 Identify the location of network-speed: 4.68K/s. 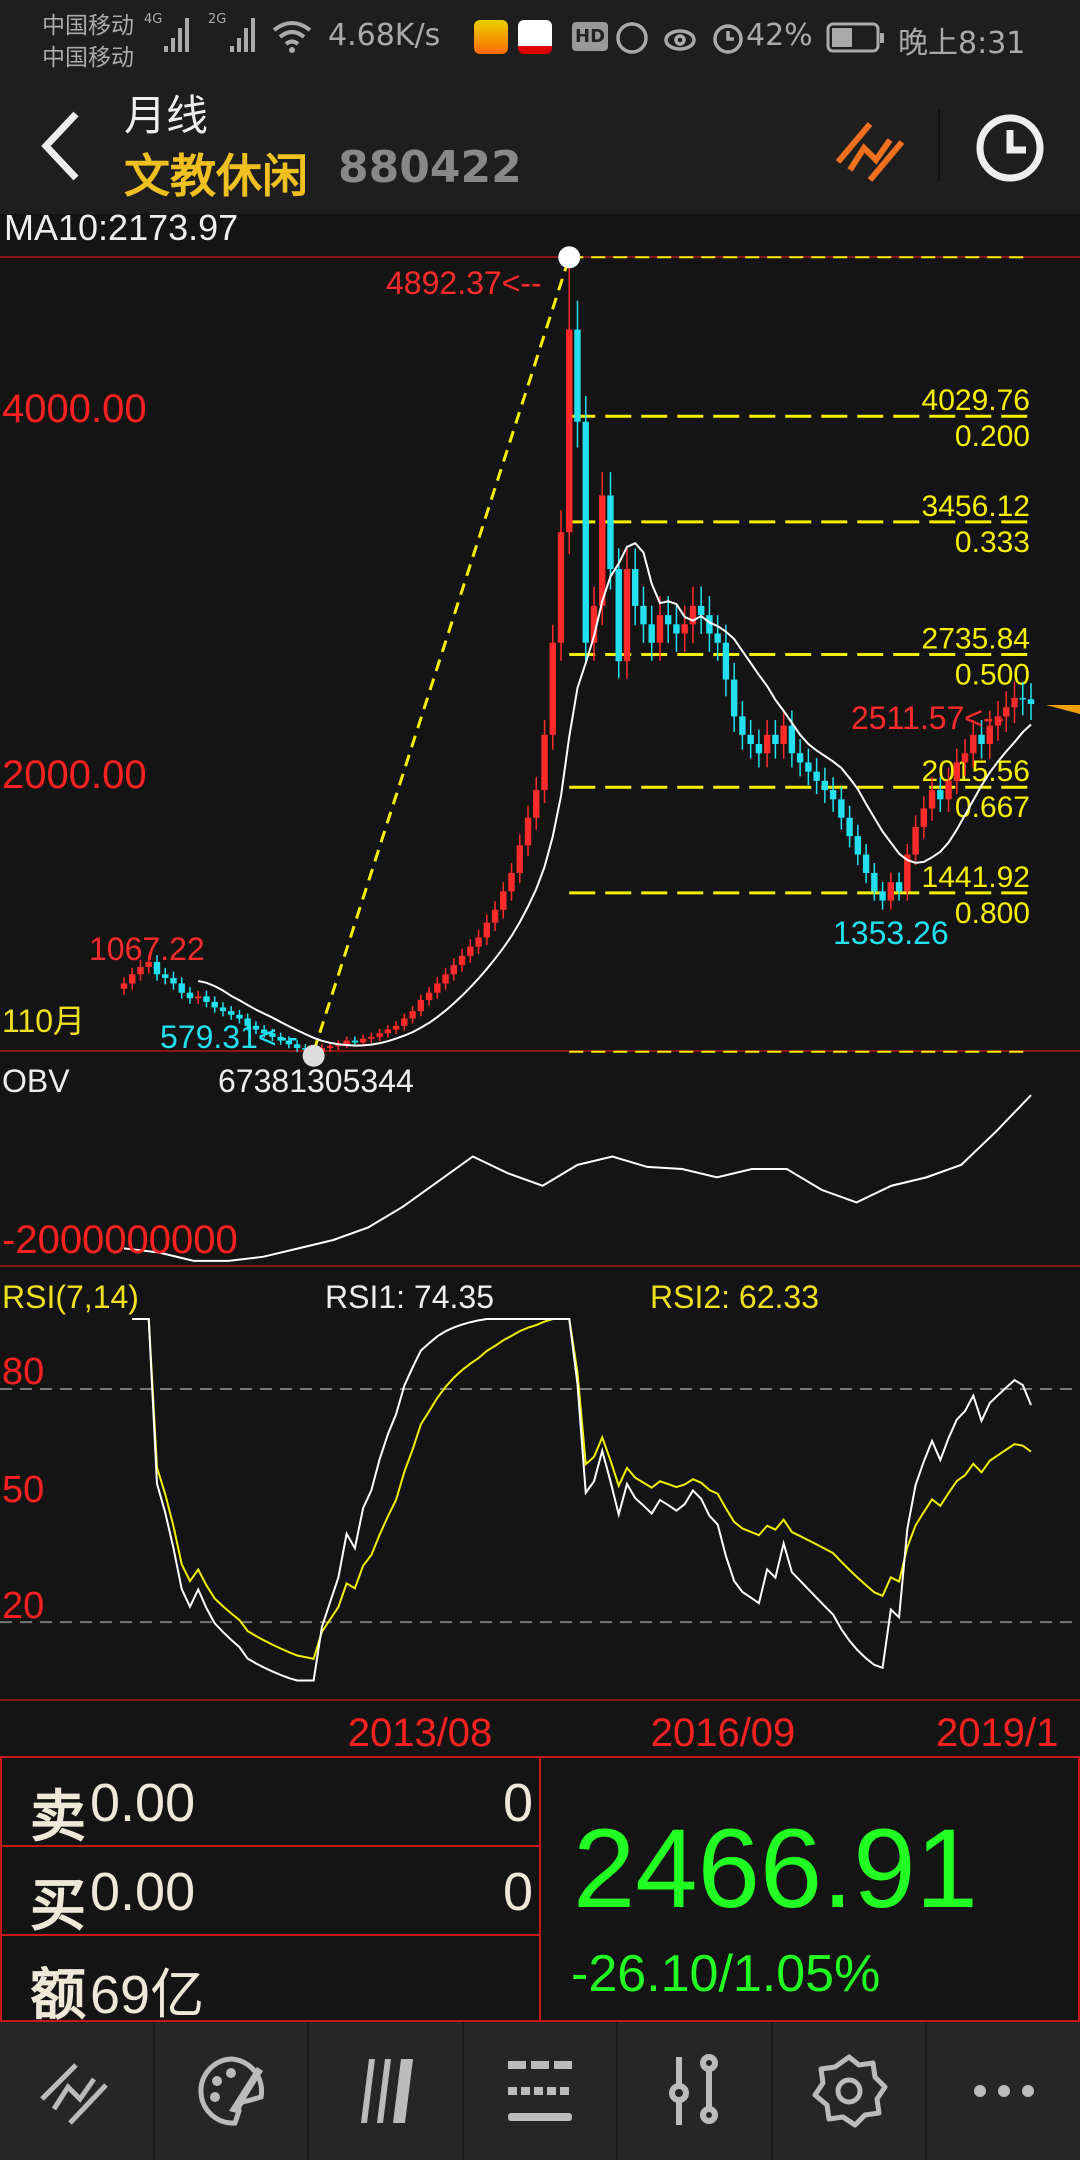
(384, 35).